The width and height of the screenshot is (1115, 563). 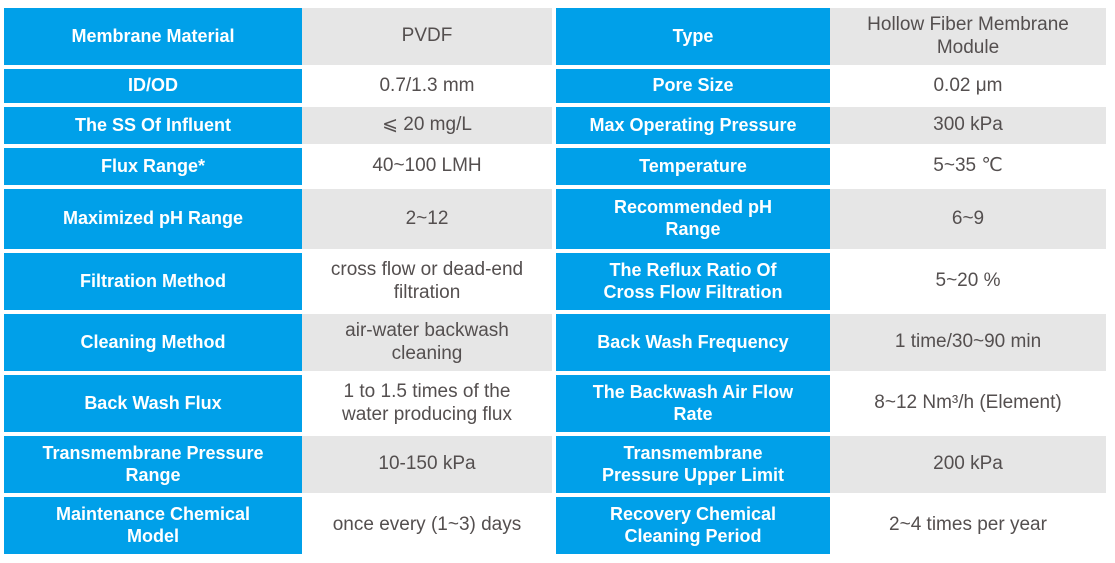 I want to click on spec-value-cell: 2~12, so click(x=427, y=219).